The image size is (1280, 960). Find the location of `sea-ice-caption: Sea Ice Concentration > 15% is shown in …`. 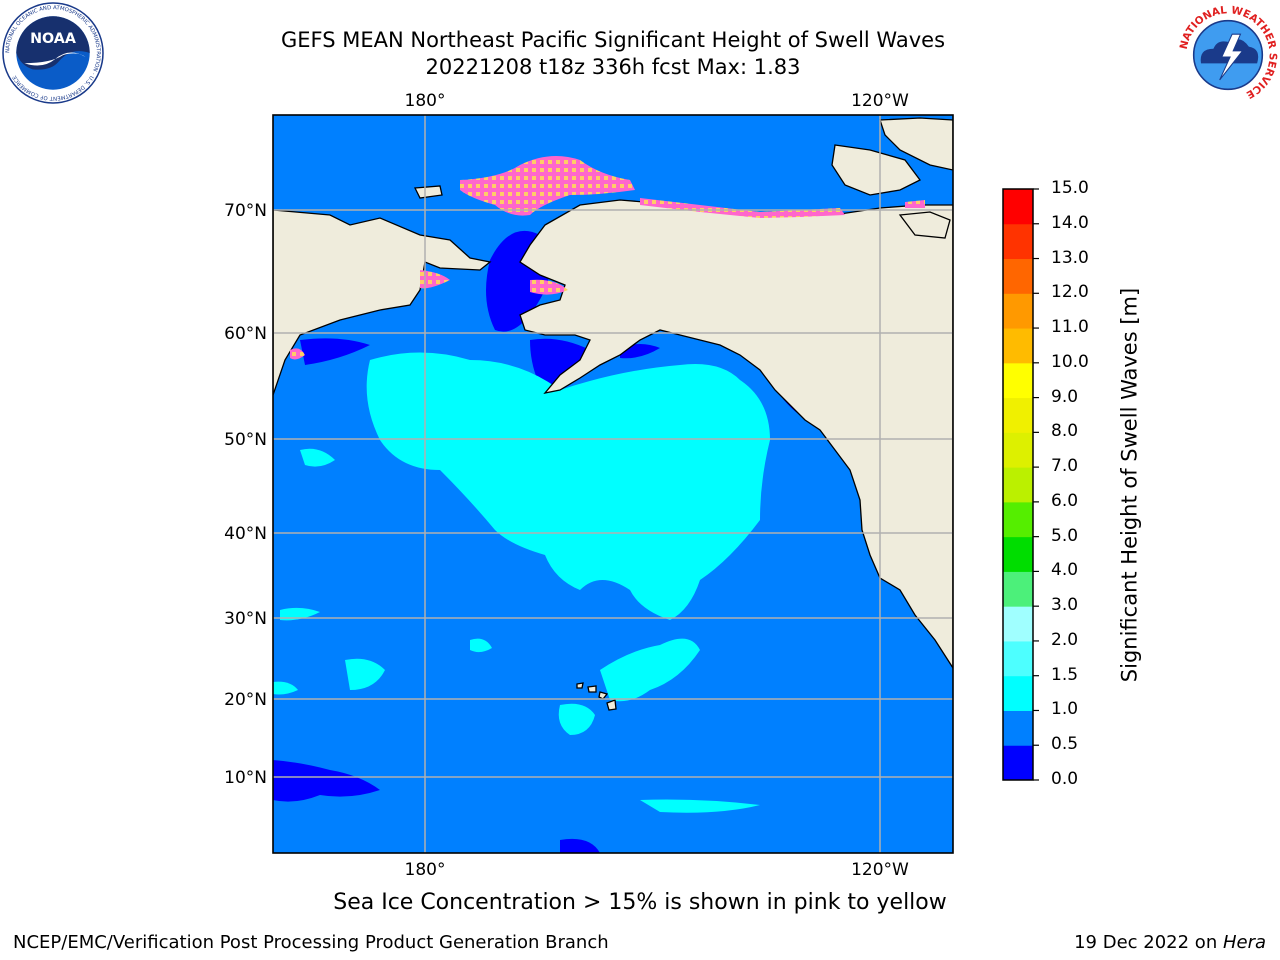

sea-ice-caption: Sea Ice Concentration > 15% is shown in … is located at coordinates (640, 902).